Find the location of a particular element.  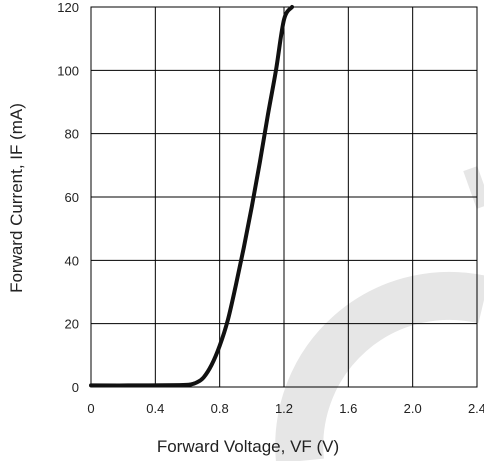

x-tick-label: 2.4 is located at coordinates (476, 408).